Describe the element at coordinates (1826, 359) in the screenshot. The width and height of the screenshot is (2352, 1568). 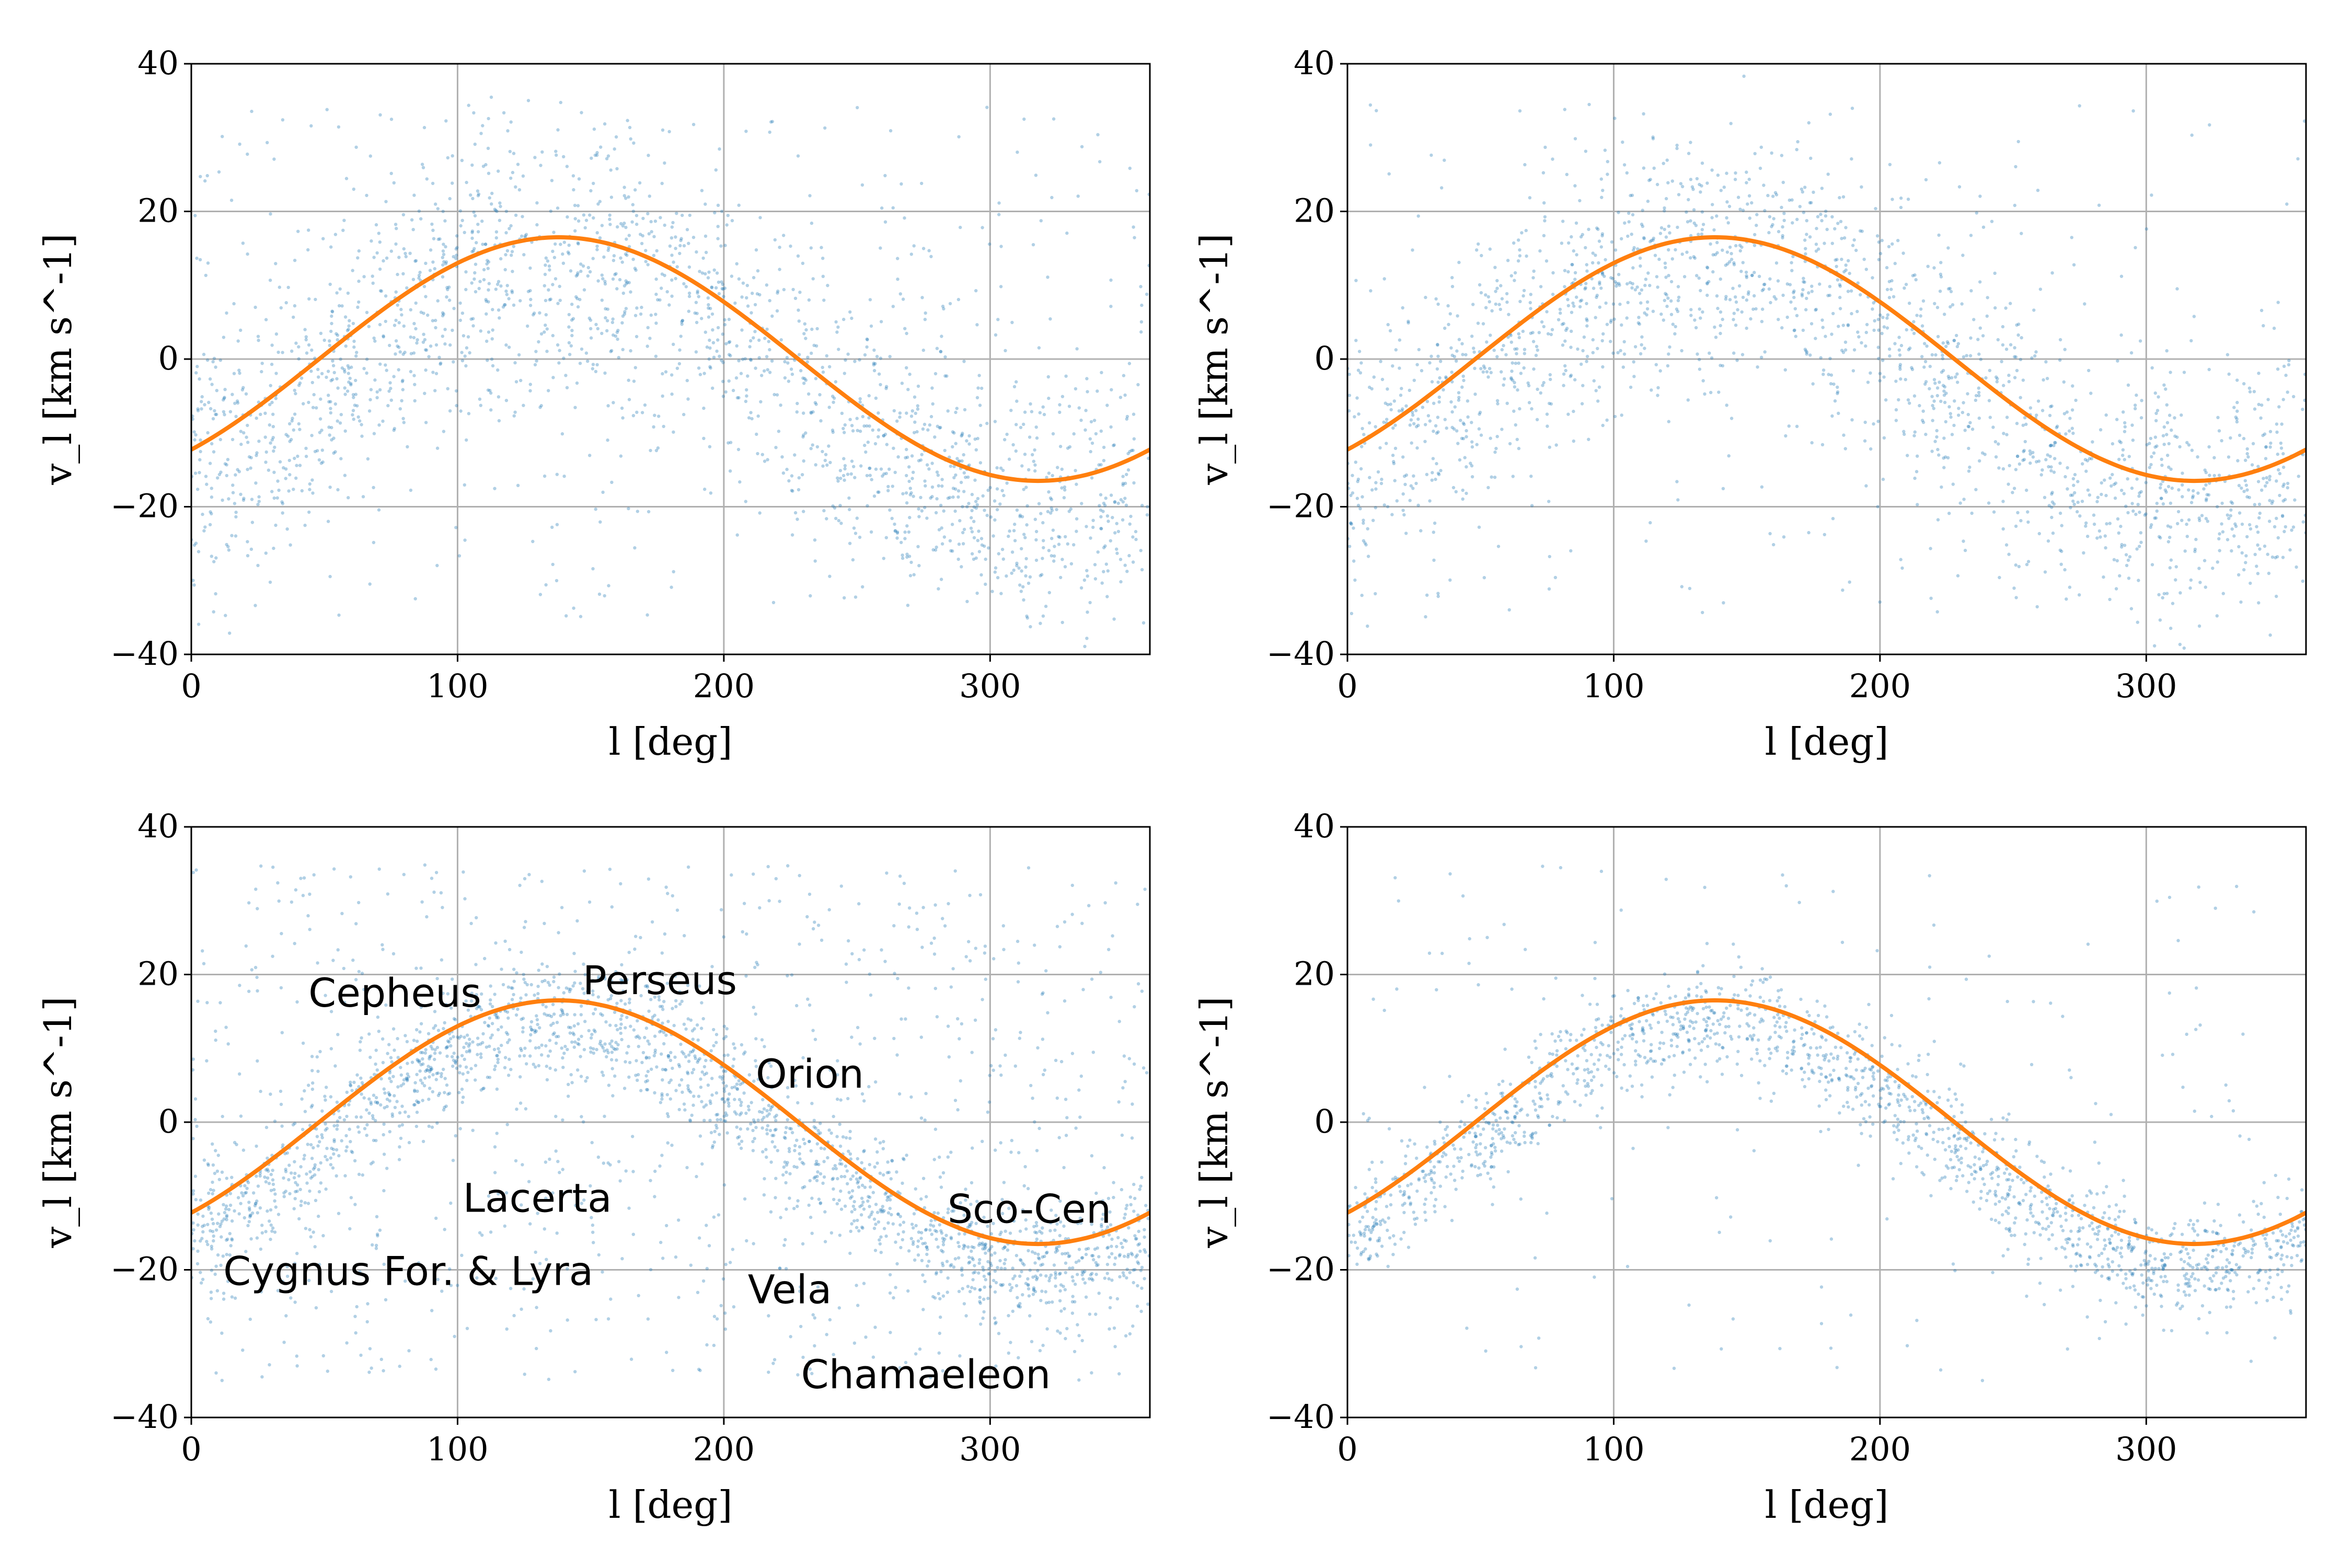
I see `model-curve` at that location.